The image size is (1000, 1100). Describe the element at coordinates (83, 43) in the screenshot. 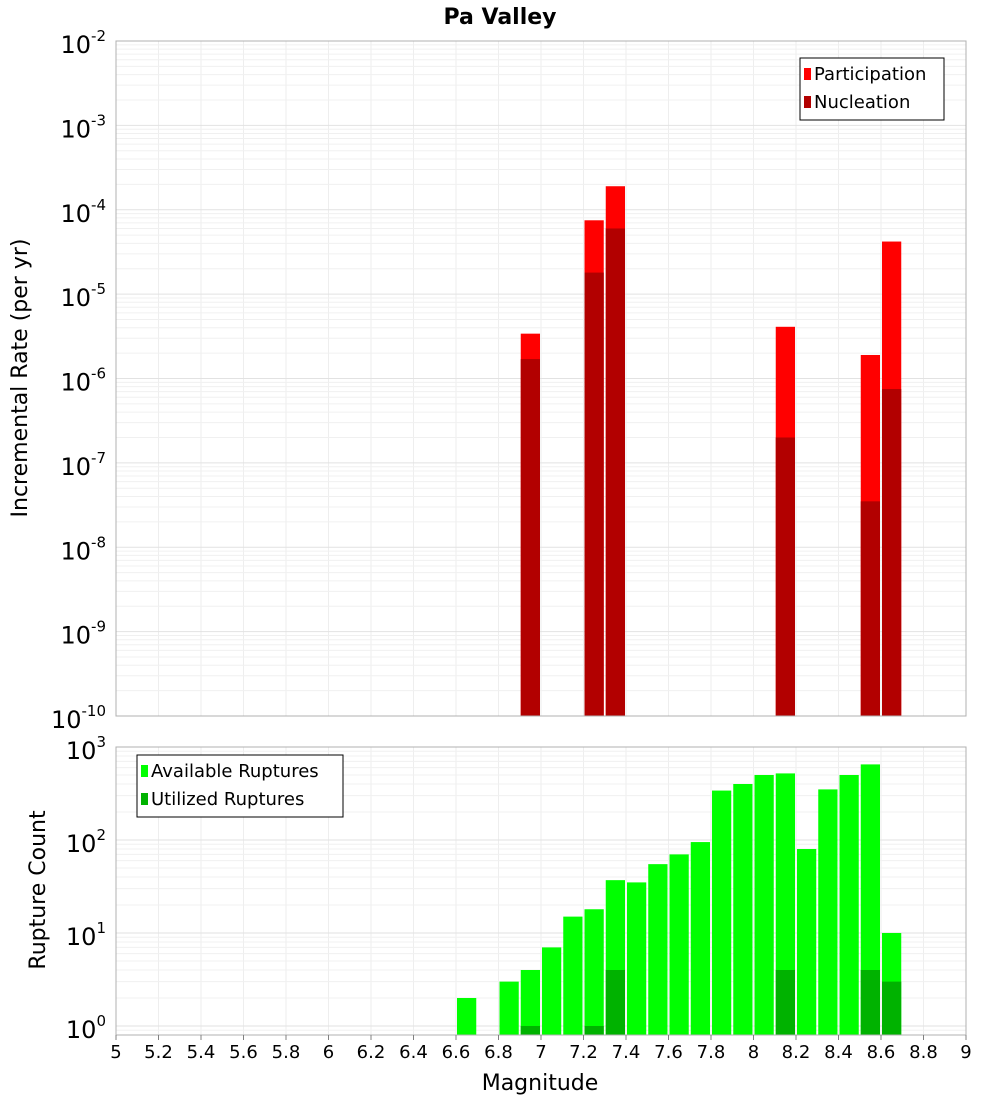

I see `top-y-tick-label: 10⁻²` at that location.